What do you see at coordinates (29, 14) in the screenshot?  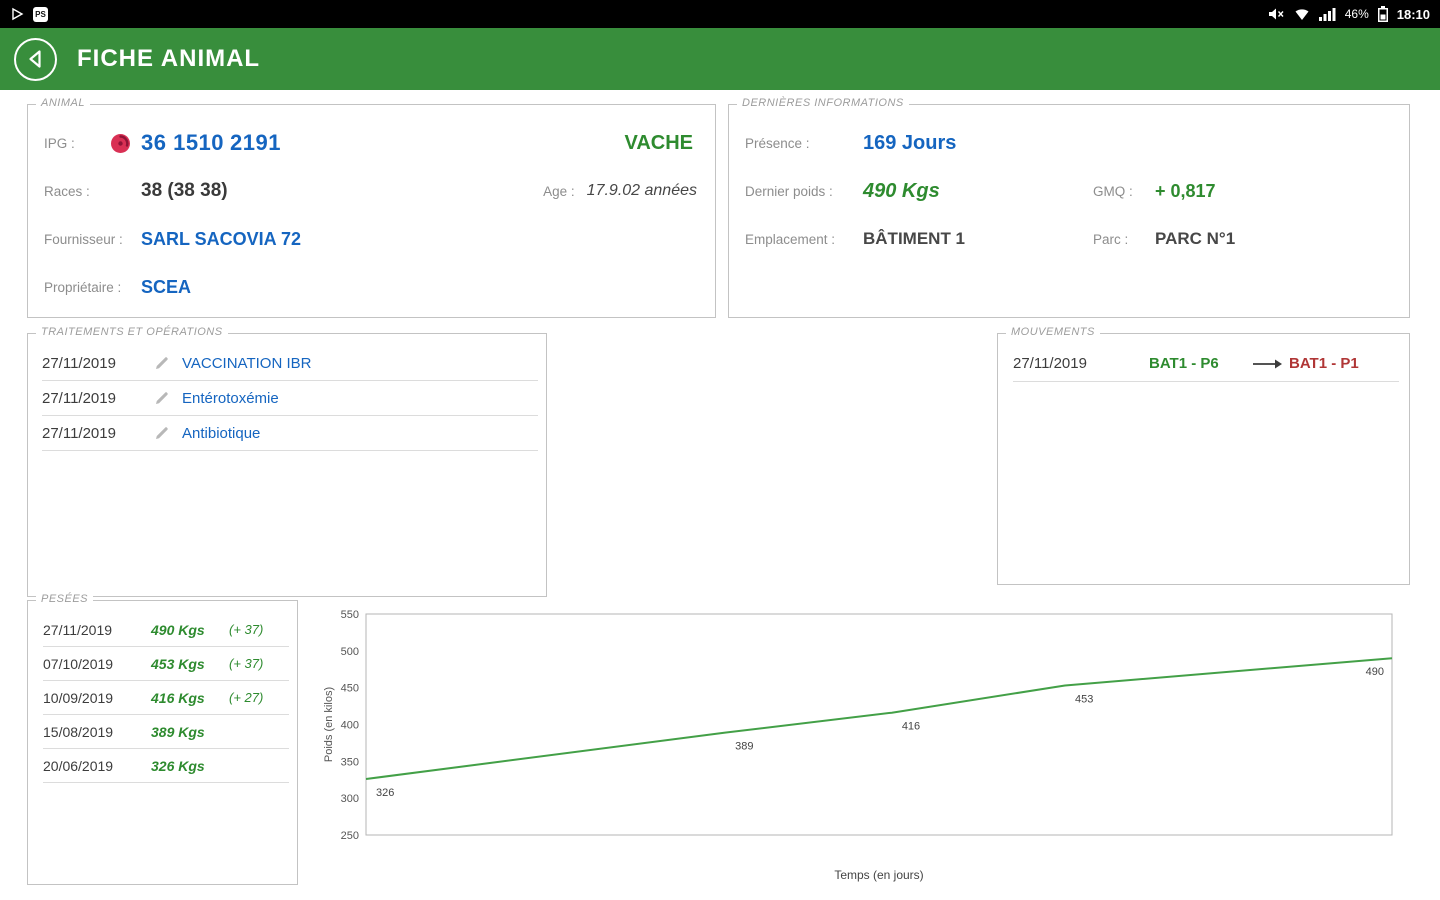 I see `status-bar-left: PS` at bounding box center [29, 14].